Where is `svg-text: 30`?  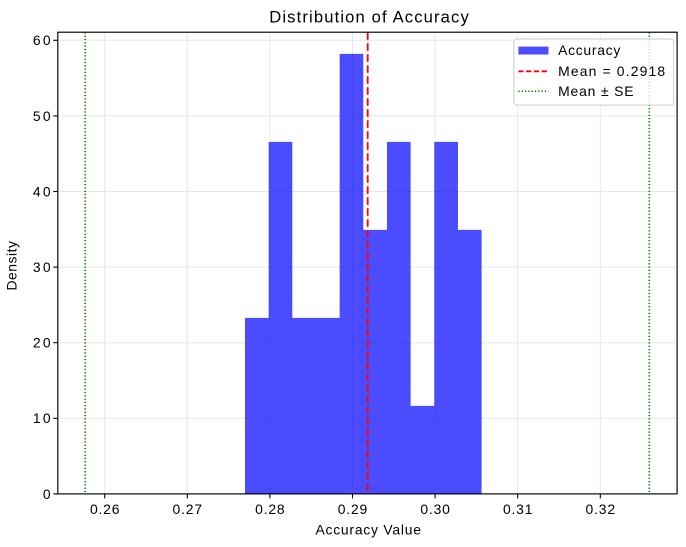
svg-text: 30 is located at coordinates (42, 267).